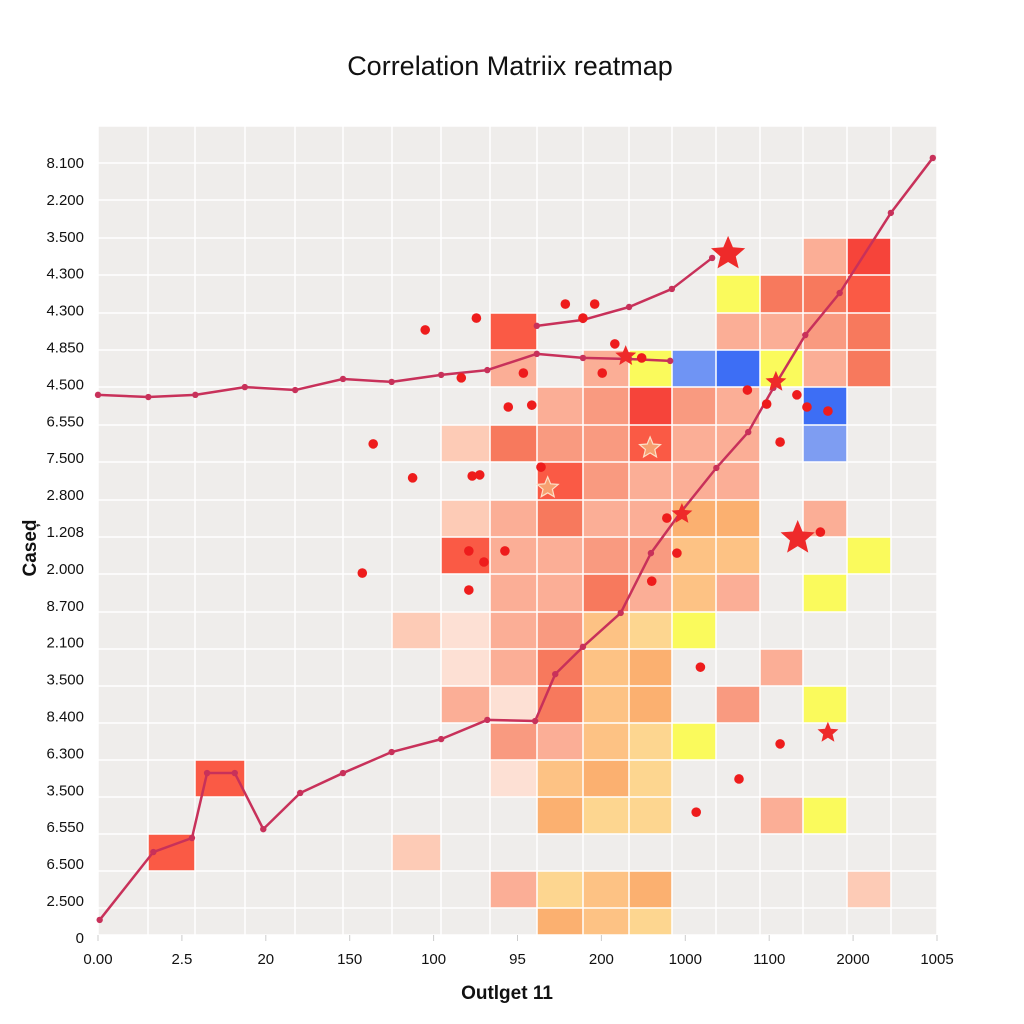 The width and height of the screenshot is (1024, 1024). I want to click on chart-title: Correlation Matriix reatmap, so click(510, 66).